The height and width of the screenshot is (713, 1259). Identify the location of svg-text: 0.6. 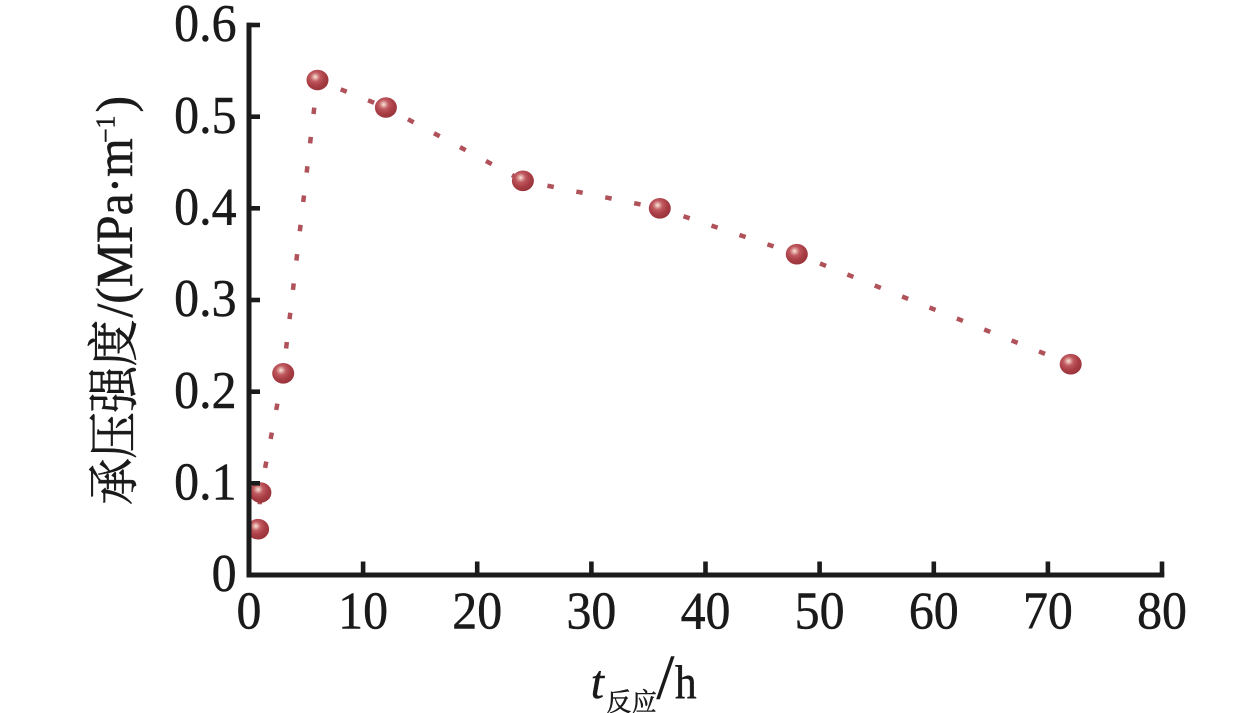
(205, 27).